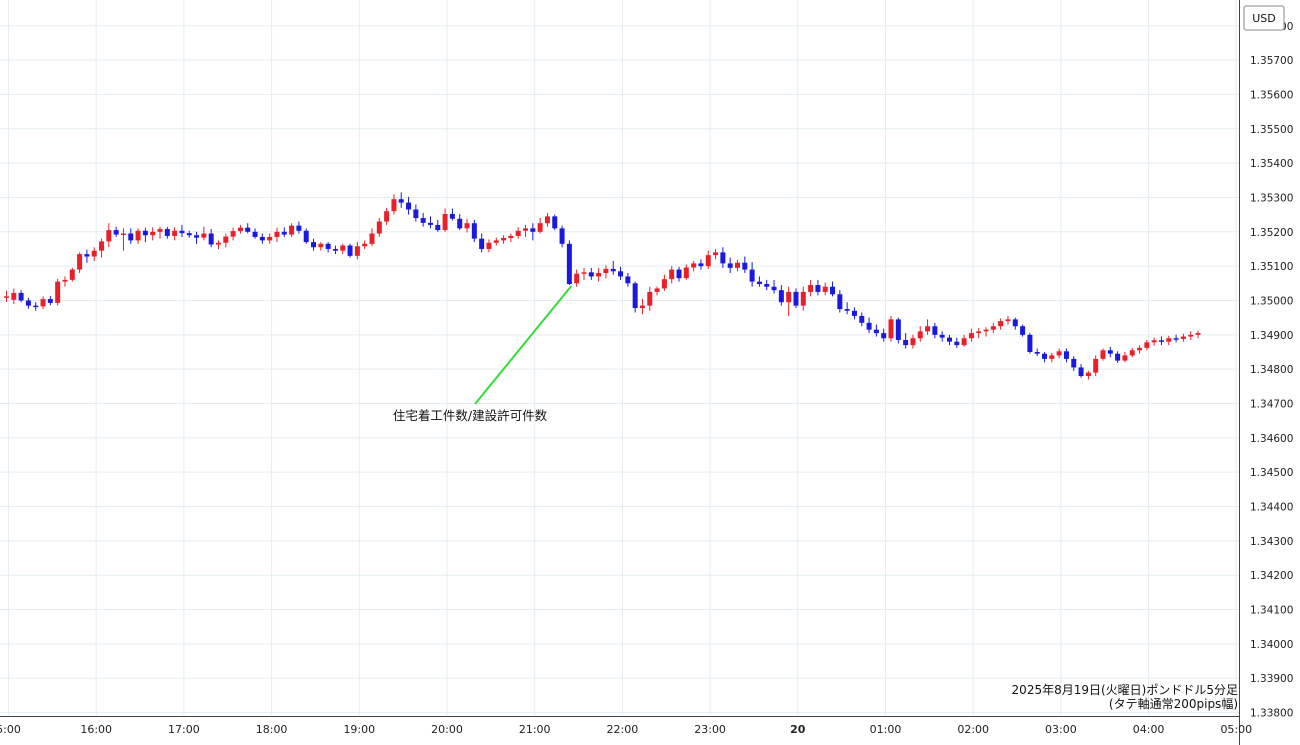  I want to click on annotation-label: 住宅着工件数/建設許可件数, so click(470, 415).